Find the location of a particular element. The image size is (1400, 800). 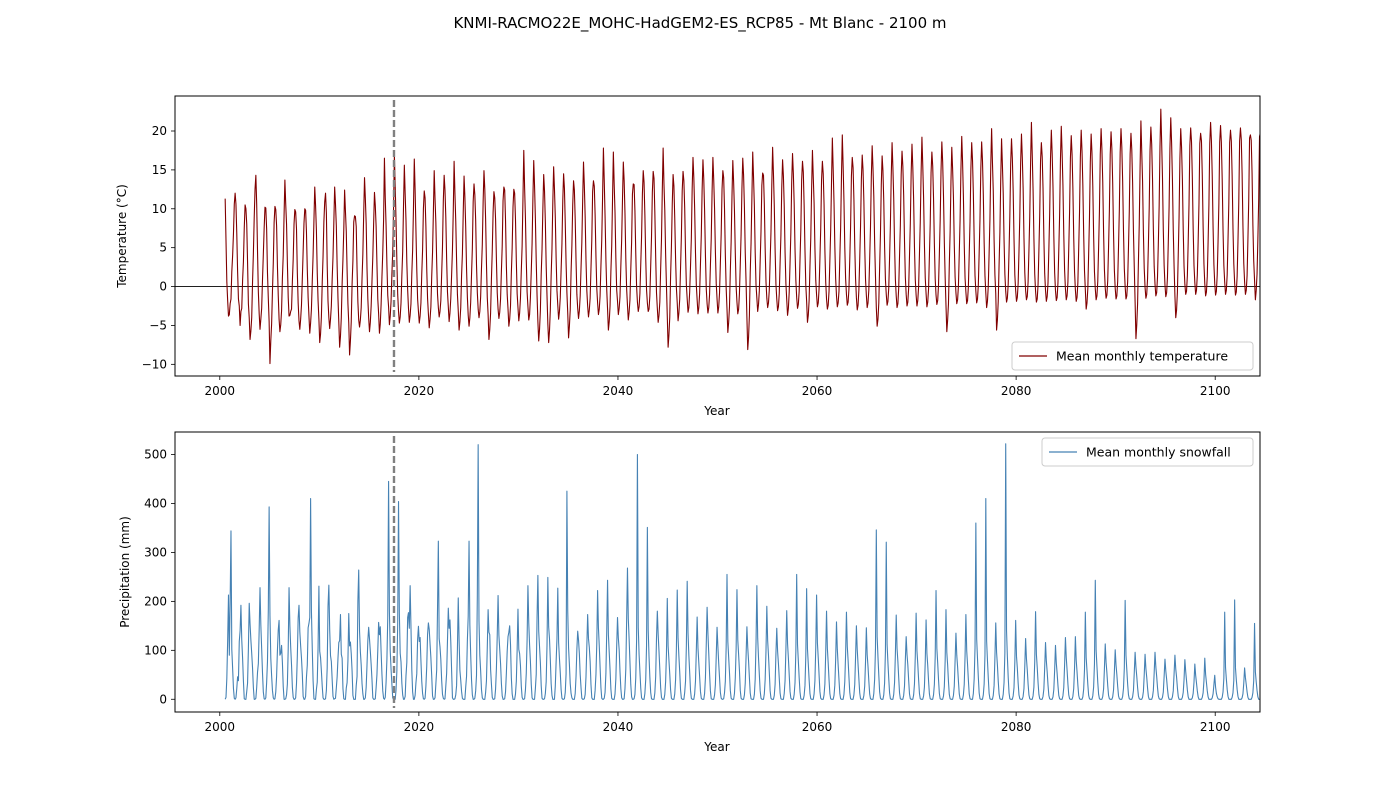

snowfall-legend: Mean monthly snowfall is located at coordinates (1147, 452).